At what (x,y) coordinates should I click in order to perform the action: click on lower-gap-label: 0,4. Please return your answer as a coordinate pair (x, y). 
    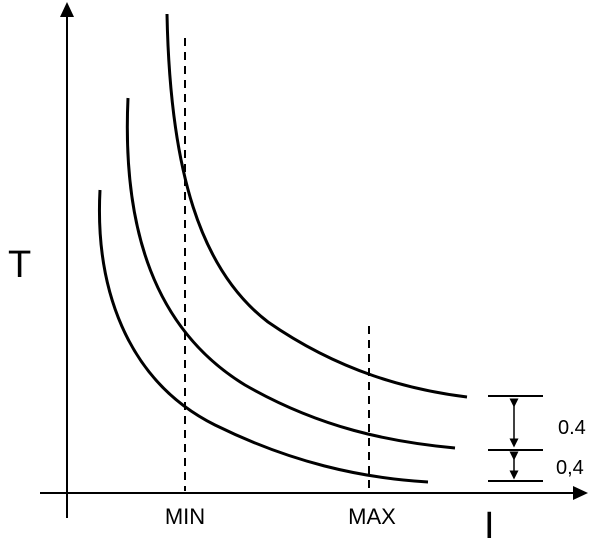
    Looking at the image, I should click on (570, 468).